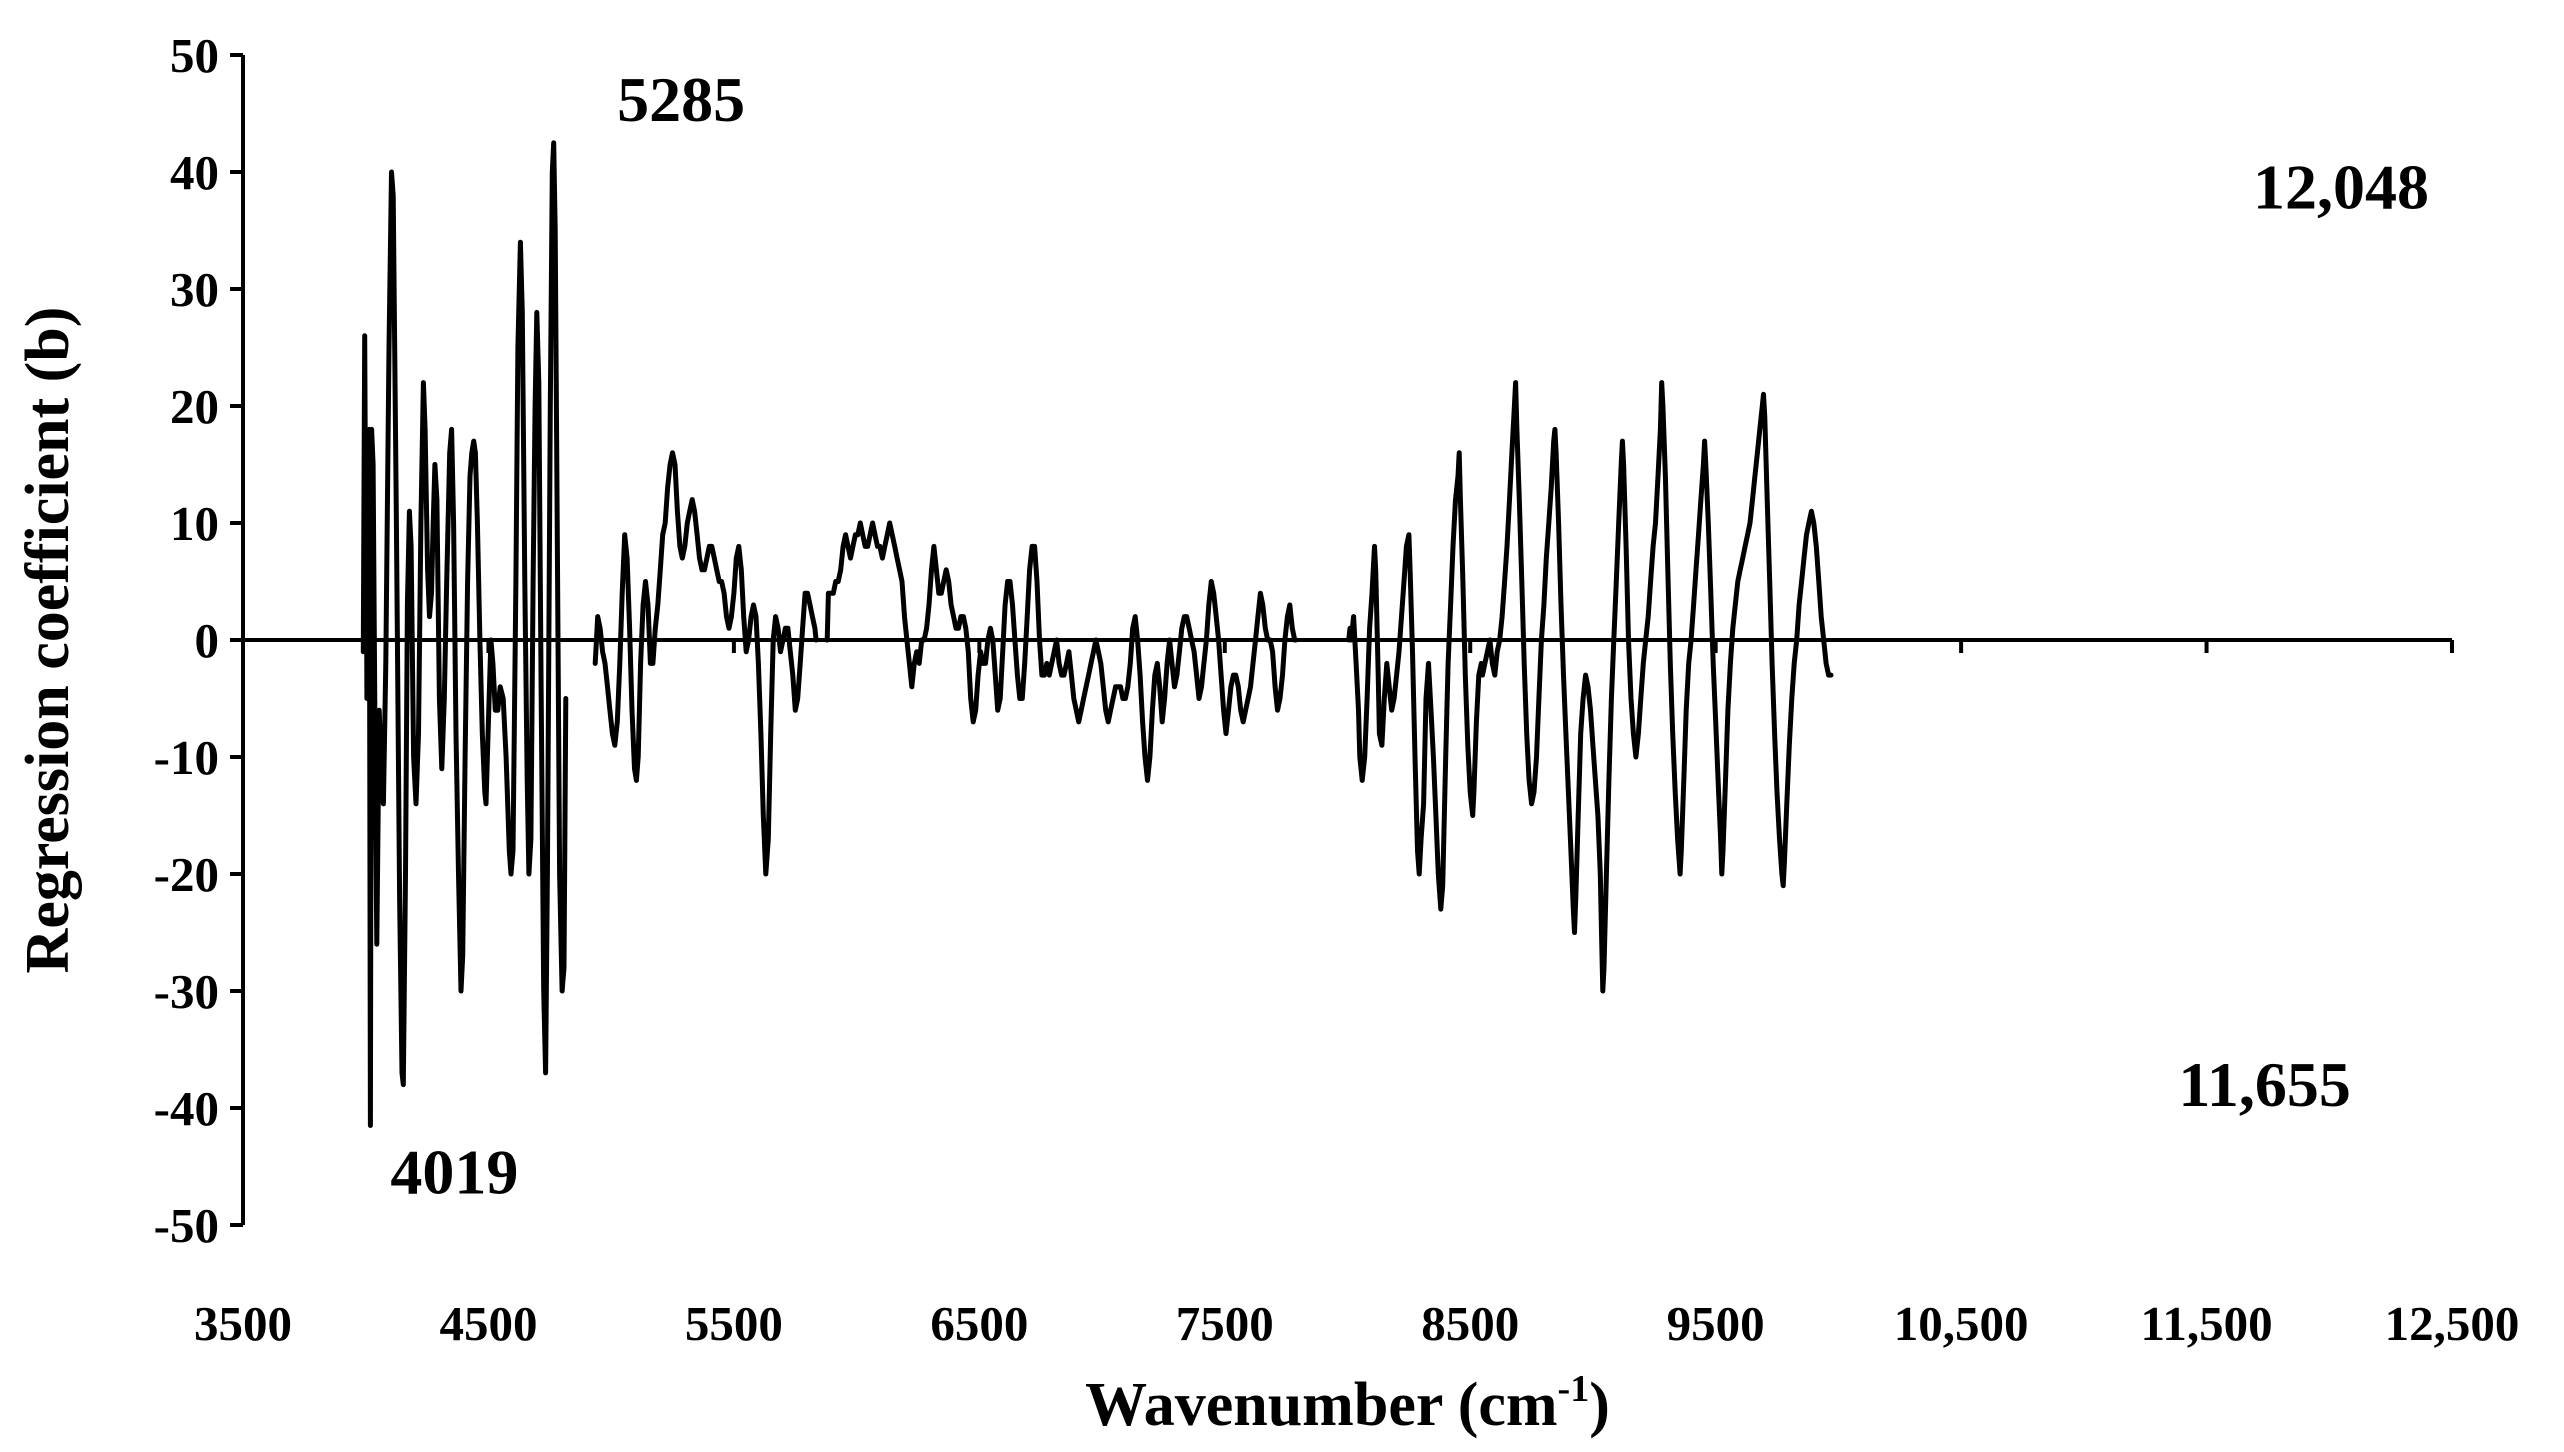 The height and width of the screenshot is (1452, 2564). I want to click on x-tick-label: 6500, so click(979, 1323).